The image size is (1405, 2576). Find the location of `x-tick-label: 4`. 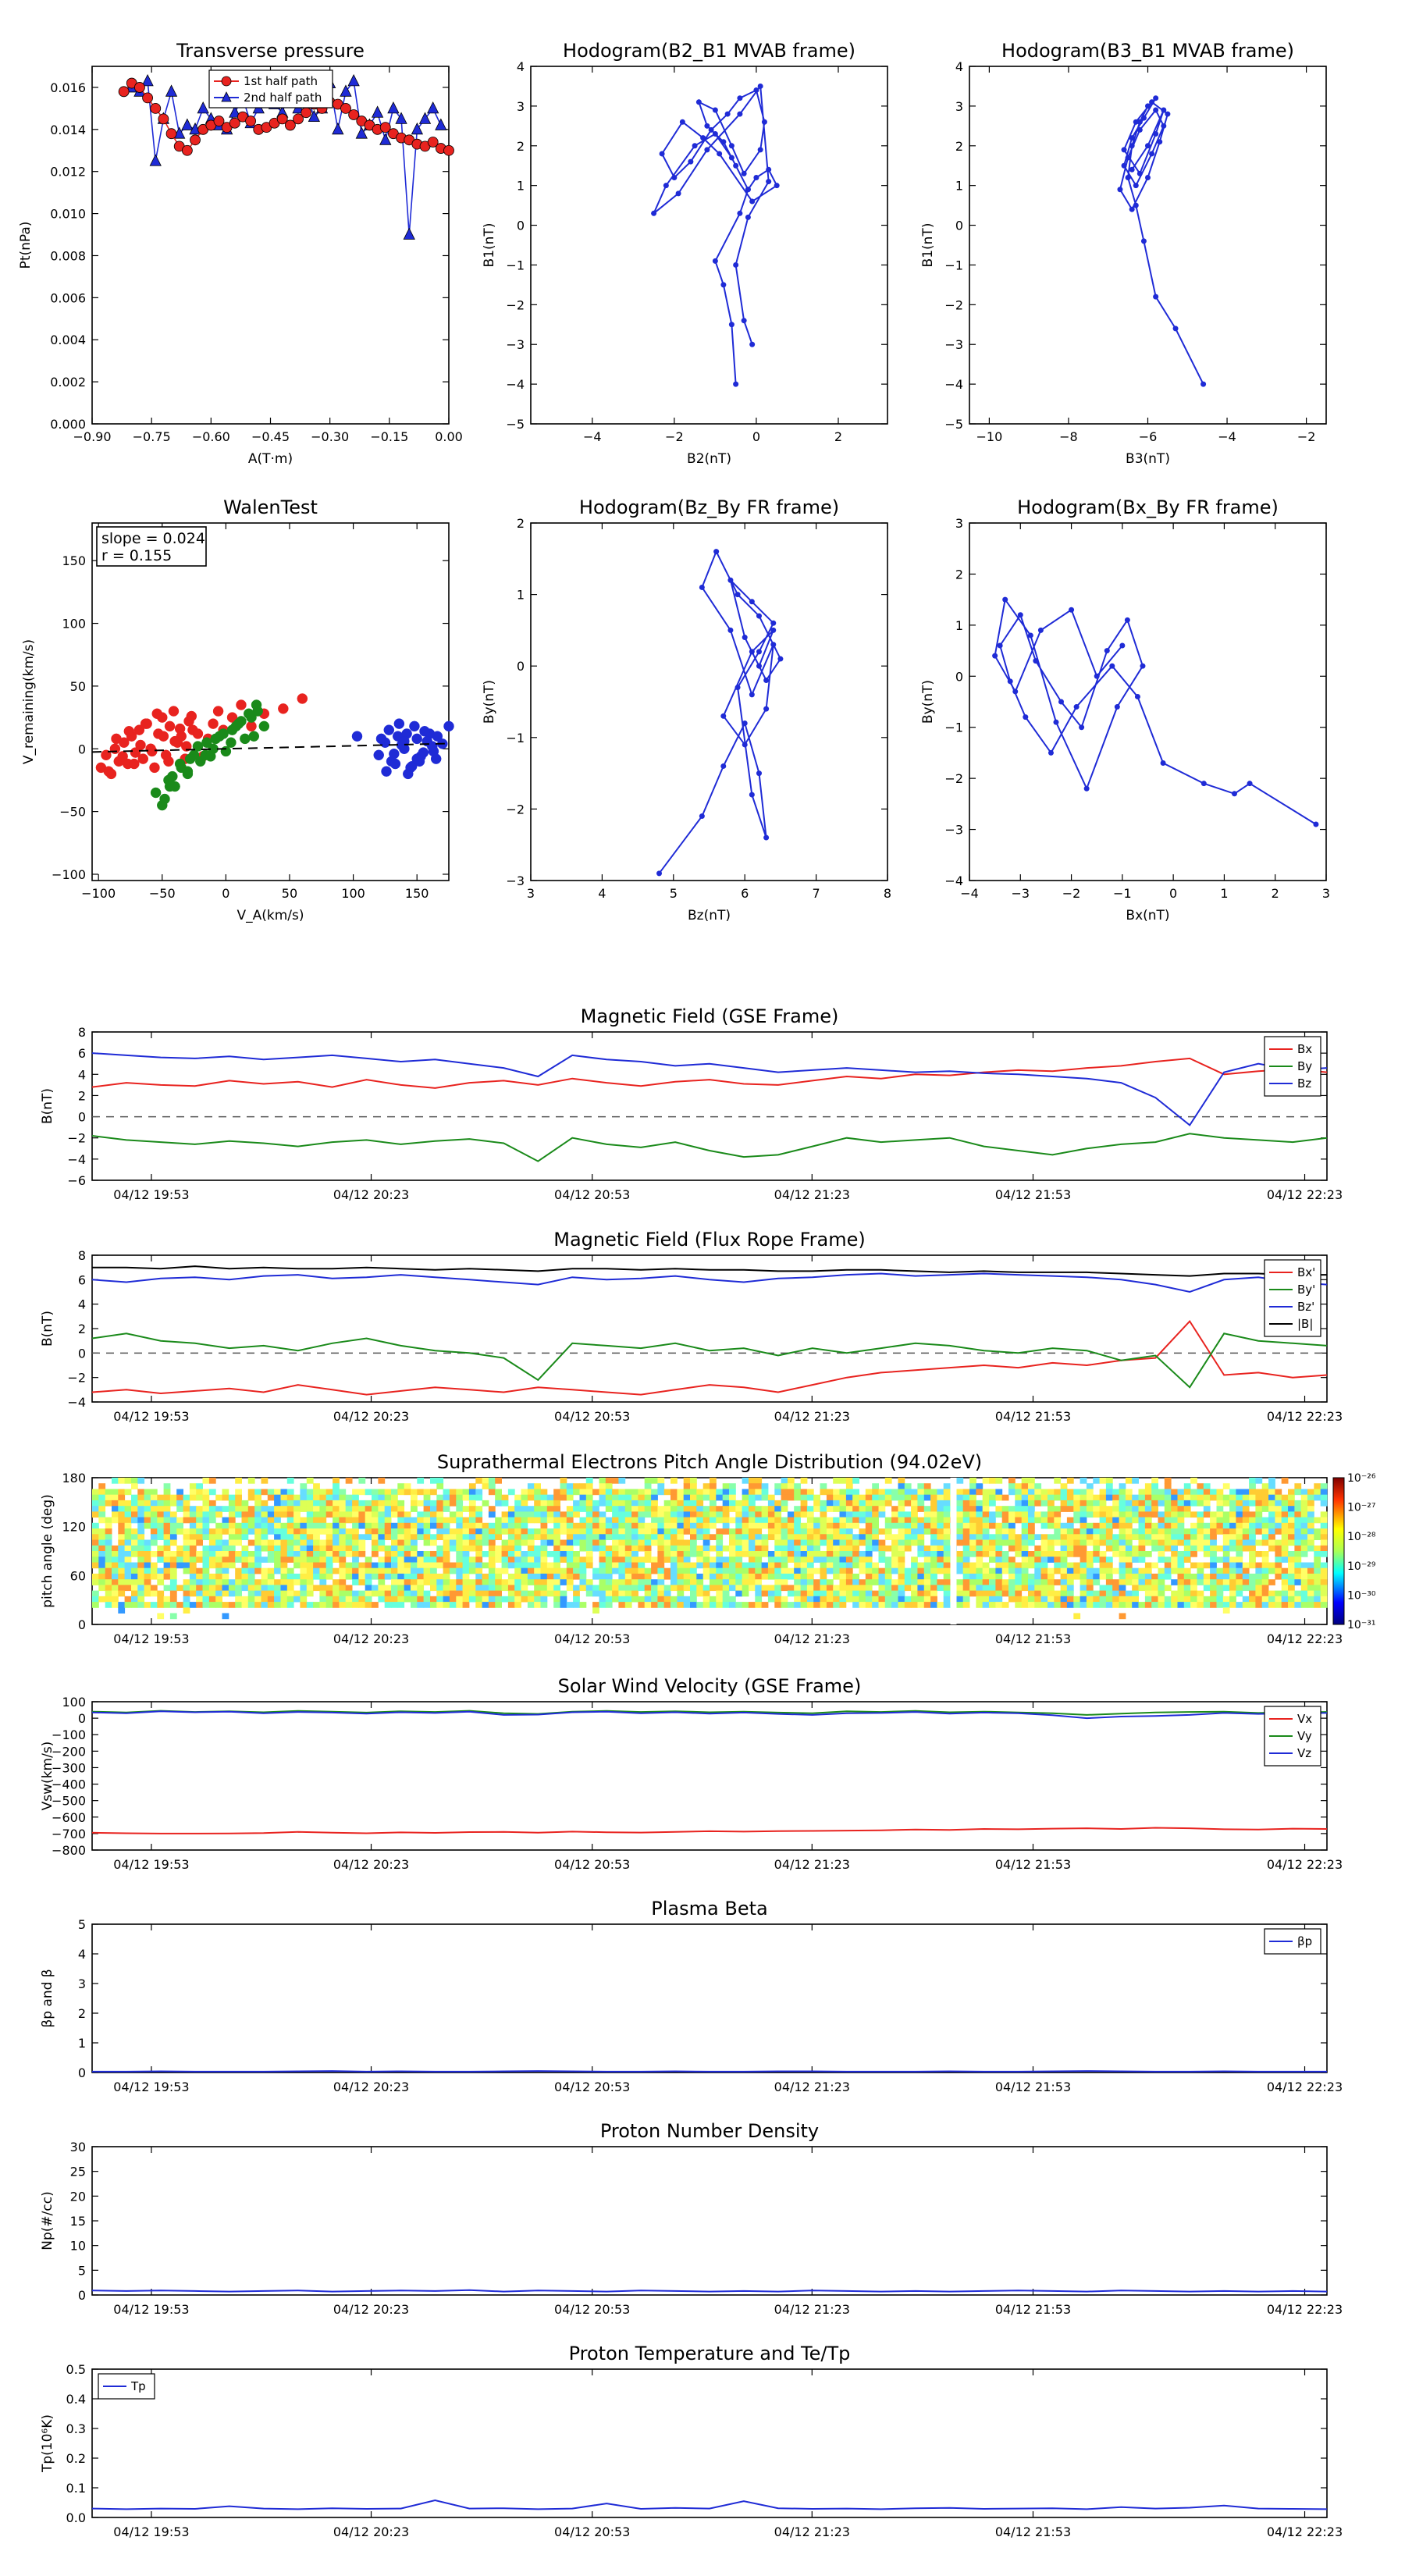

x-tick-label: 4 is located at coordinates (602, 893).